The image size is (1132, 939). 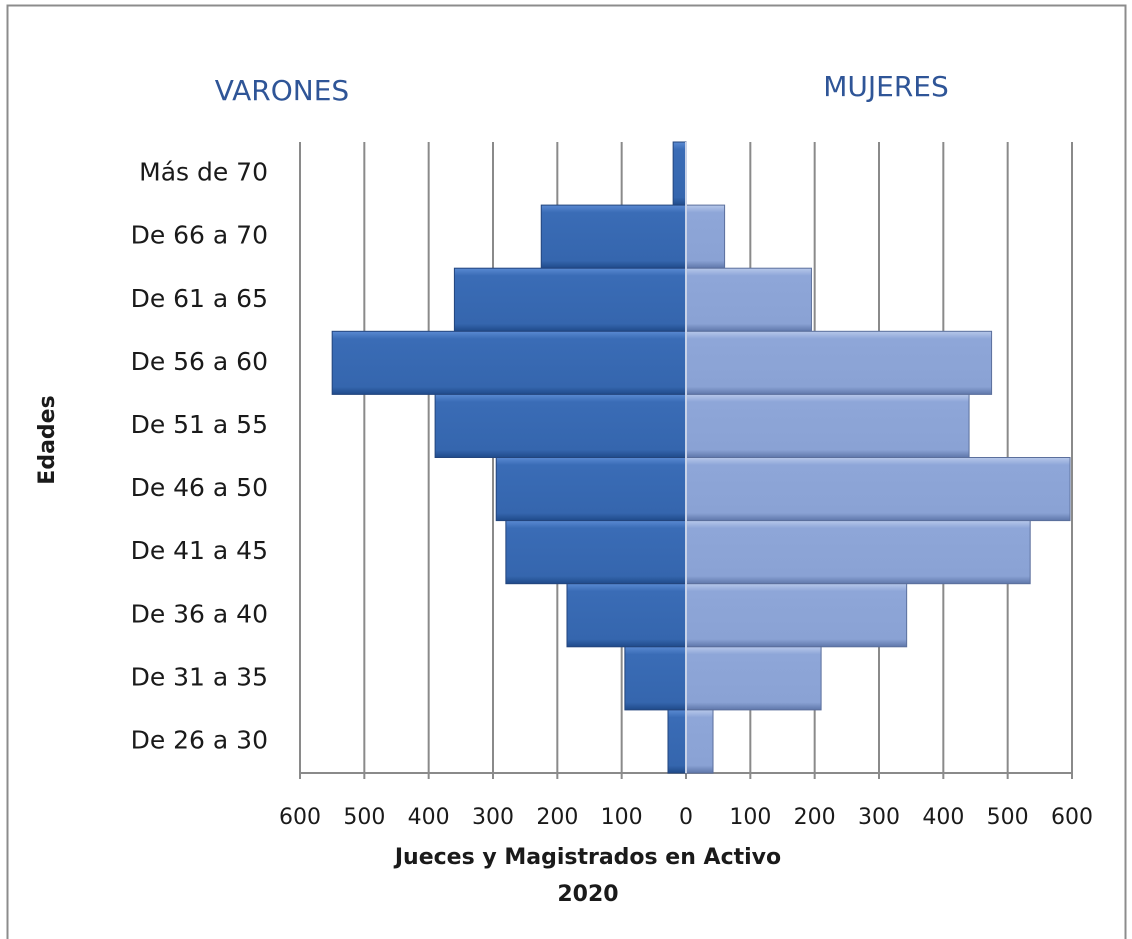 I want to click on y-tick-label: De 36 a 40, so click(x=199, y=613).